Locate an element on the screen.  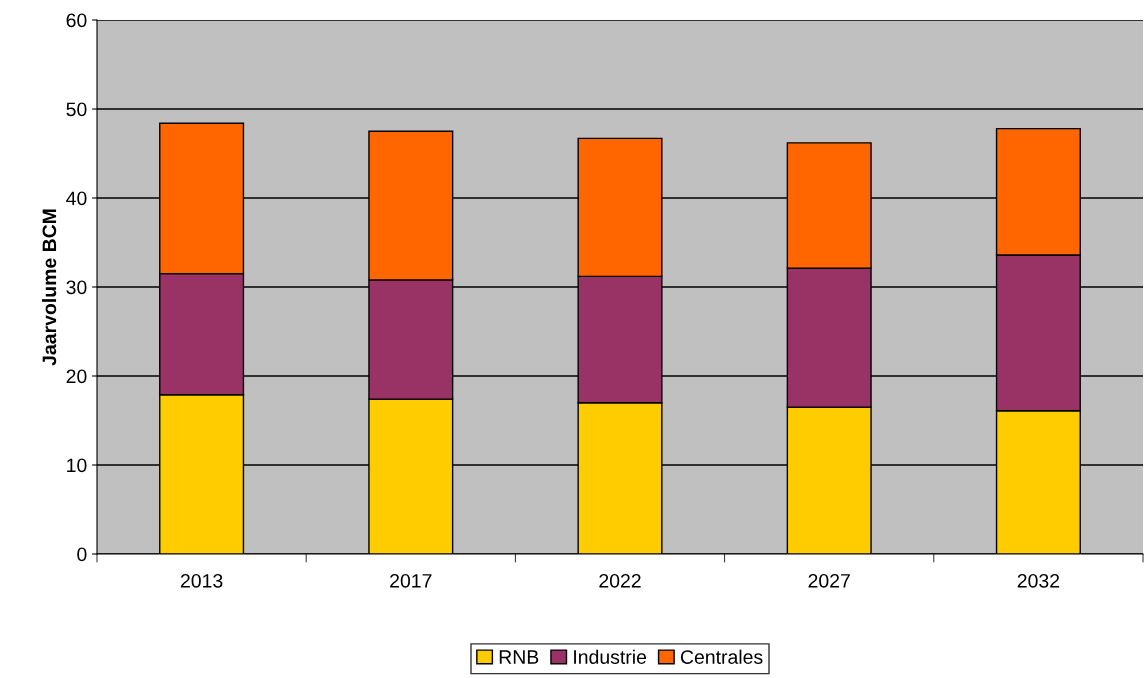
x-tick-label: 2013 is located at coordinates (201, 580).